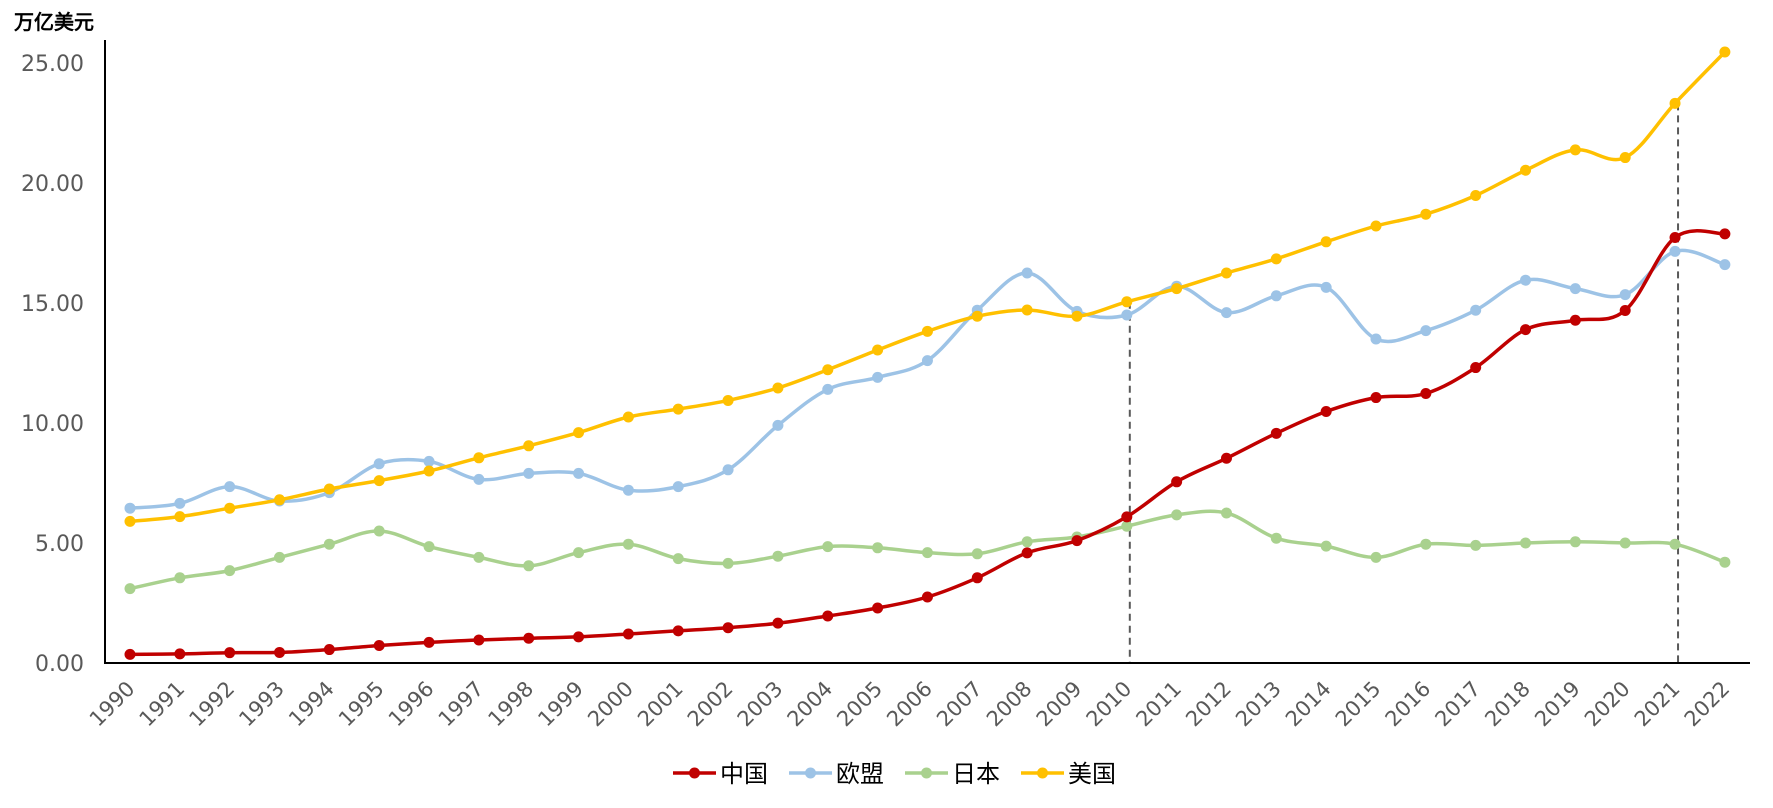 The height and width of the screenshot is (808, 1773). I want to click on x-tick-label: 1999, so click(560, 704).